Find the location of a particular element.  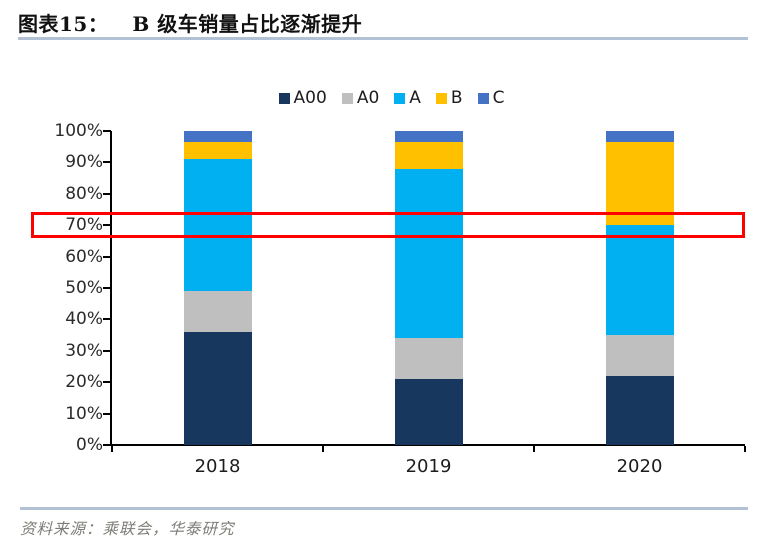

bar-segment-A0-2018 is located at coordinates (217, 311).